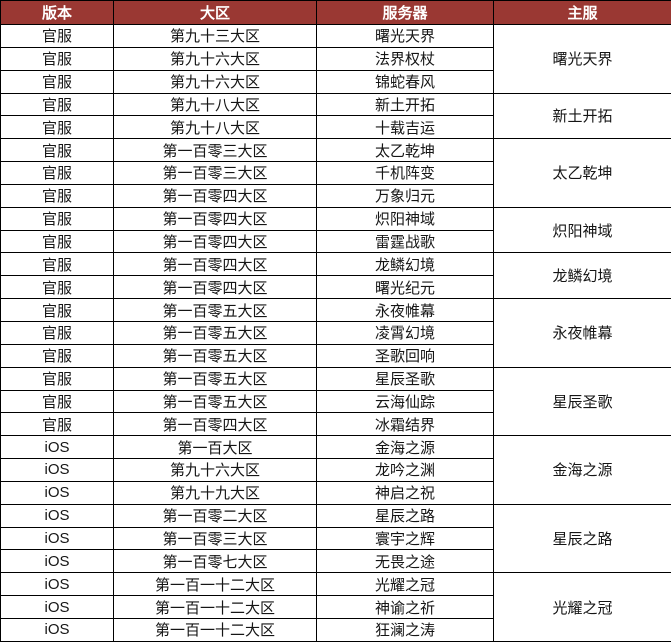  I want to click on table-row: iOS 第一百一十二大区 狂澜之涛, so click(335, 629).